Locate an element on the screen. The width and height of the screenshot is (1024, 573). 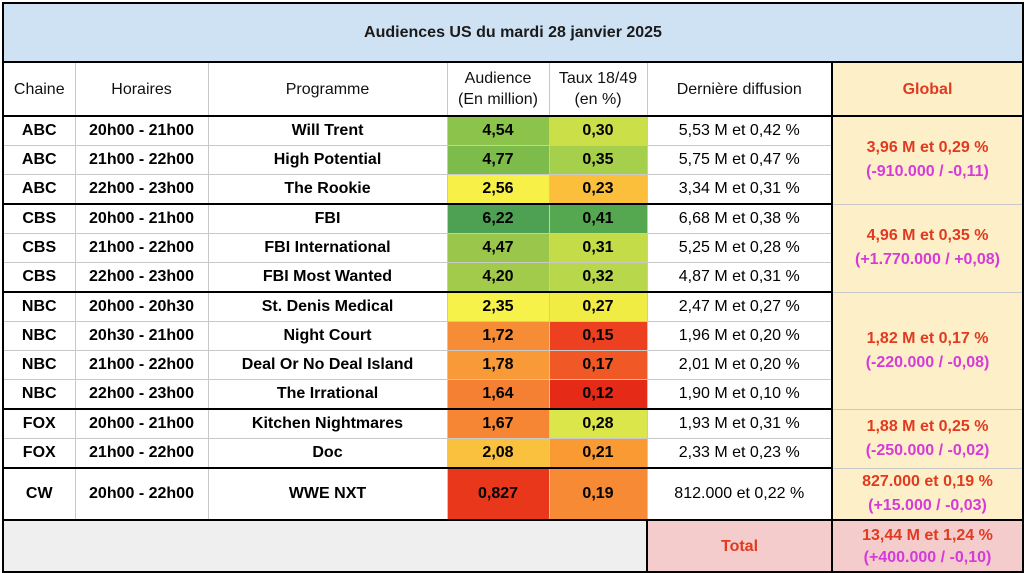
cell-horaires: 20h30 - 21h00 is located at coordinates (142, 336).